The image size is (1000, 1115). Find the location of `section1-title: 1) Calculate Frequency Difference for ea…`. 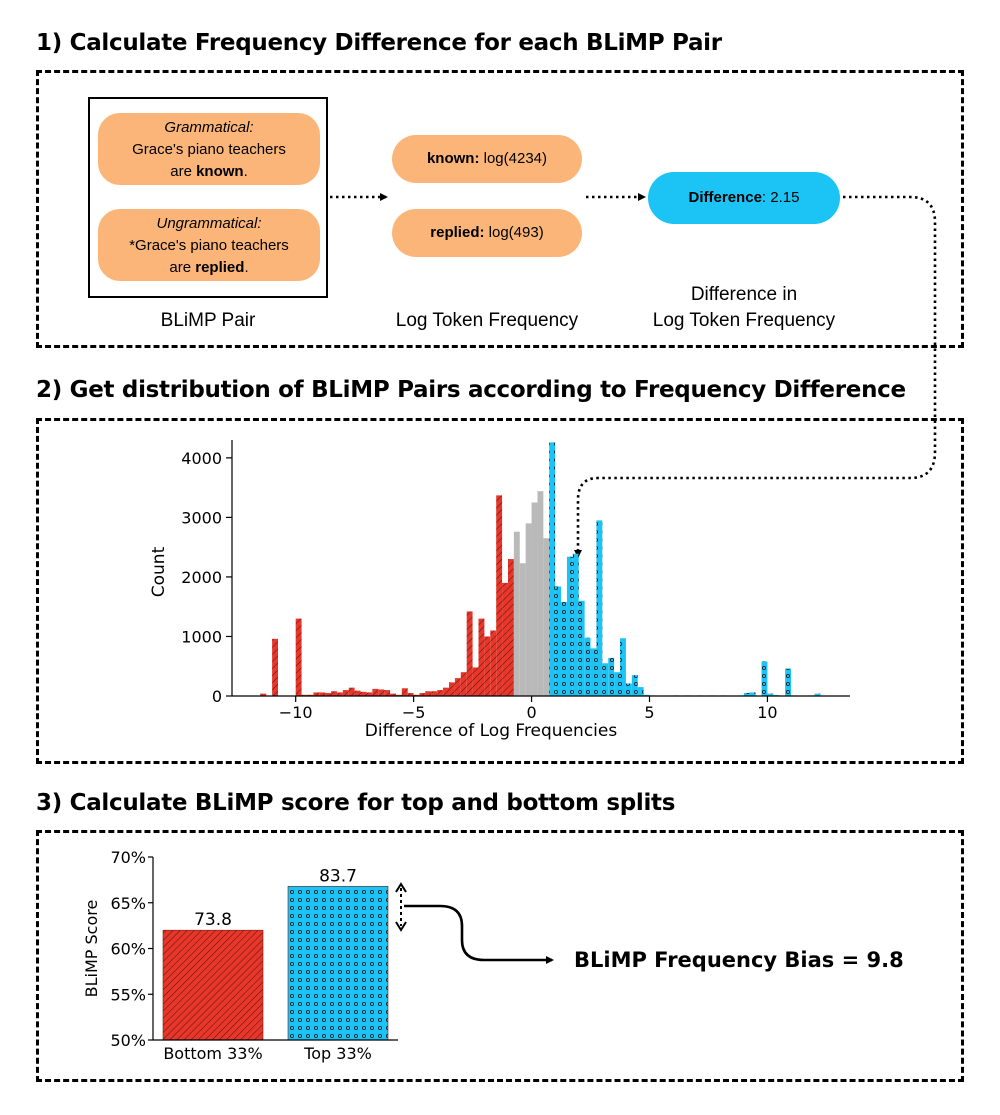

section1-title: 1) Calculate Frequency Difference for ea… is located at coordinates (379, 43).